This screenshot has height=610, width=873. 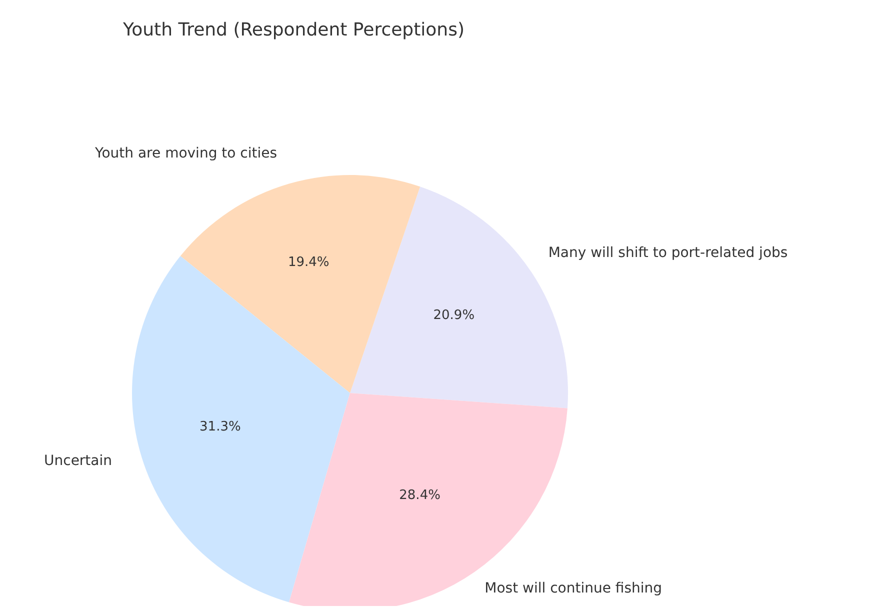 I want to click on slice-label: Most will continue fishing, so click(x=573, y=588).